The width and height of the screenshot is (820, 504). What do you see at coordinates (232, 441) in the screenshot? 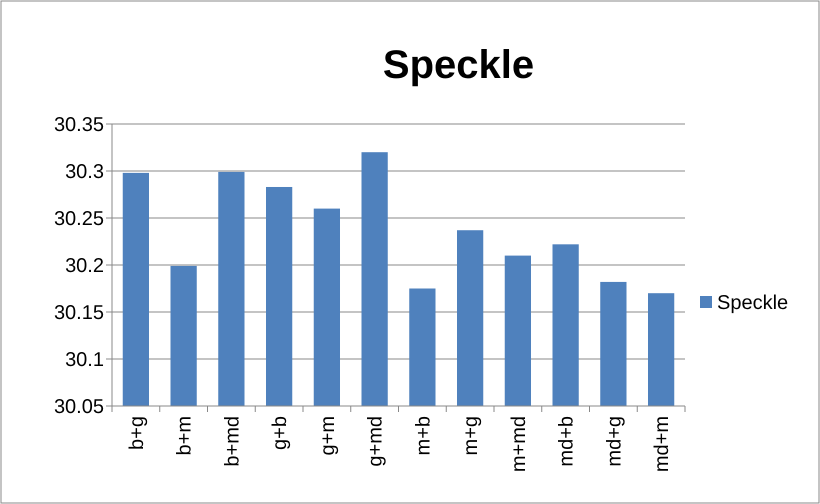
I see `x-tick-label: b+md` at bounding box center [232, 441].